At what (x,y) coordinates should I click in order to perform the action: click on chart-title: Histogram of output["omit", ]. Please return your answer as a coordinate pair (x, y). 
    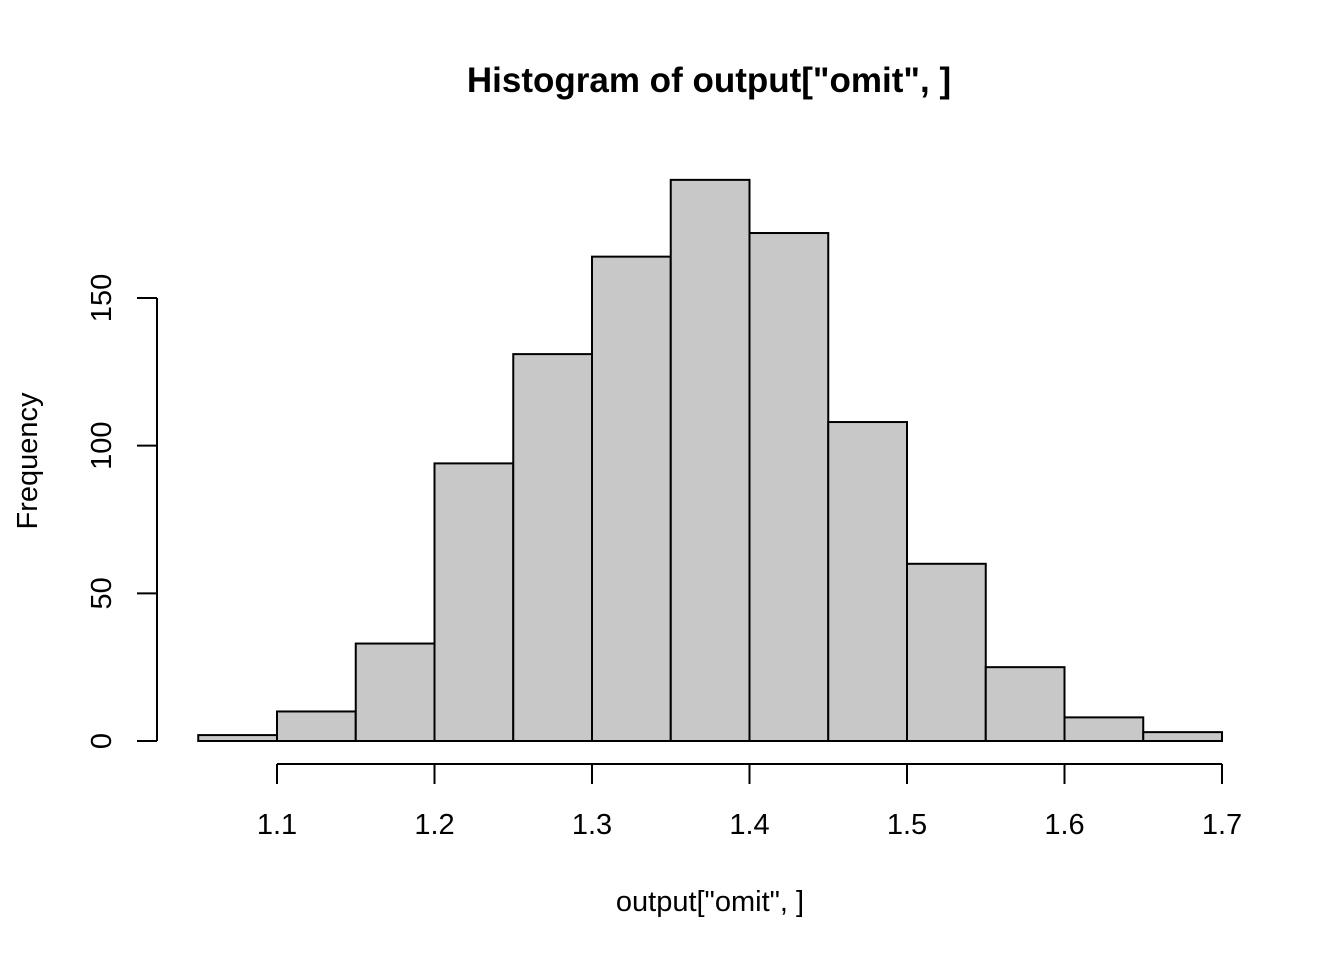
    Looking at the image, I should click on (709, 80).